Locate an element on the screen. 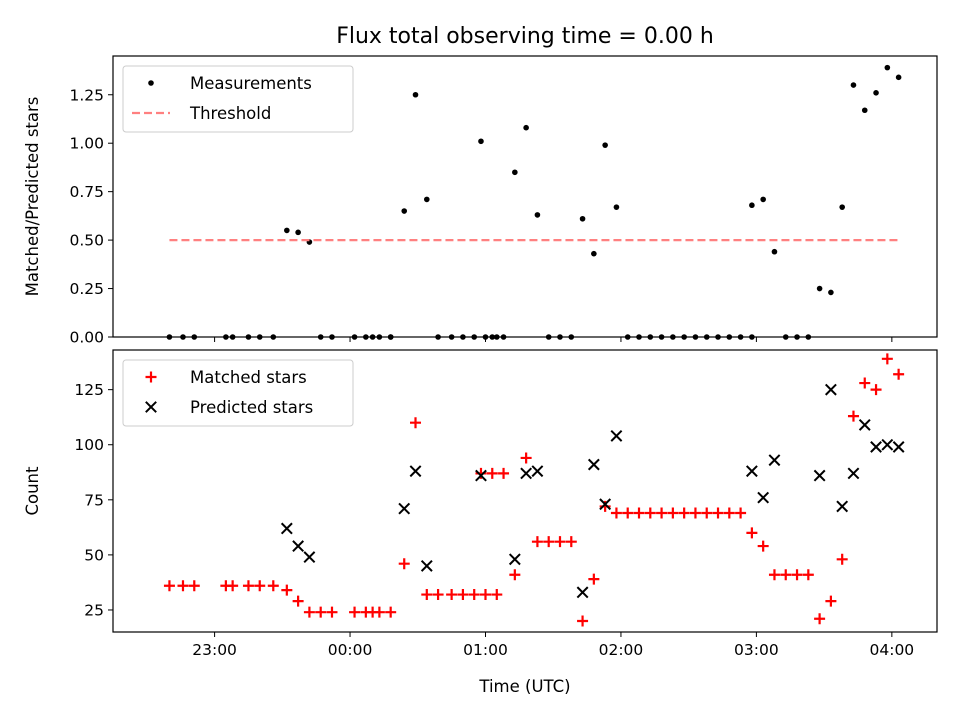 The height and width of the screenshot is (720, 960). chart-title: Flux total observing time = 0.00 h is located at coordinates (525, 36).